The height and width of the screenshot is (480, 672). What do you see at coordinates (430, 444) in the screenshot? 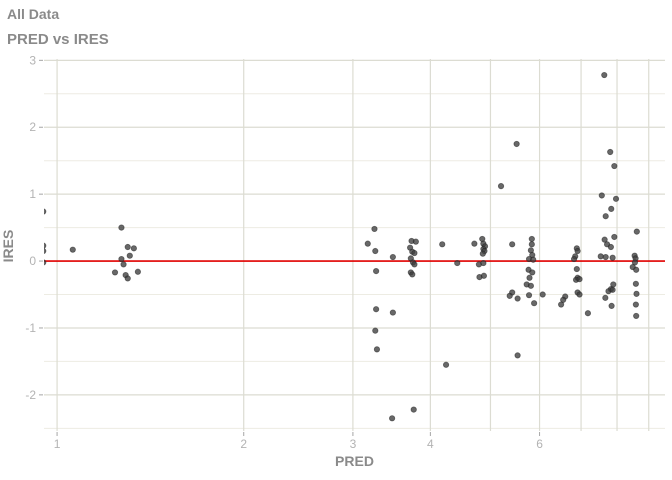
I see `x-tick-label: 4` at bounding box center [430, 444].